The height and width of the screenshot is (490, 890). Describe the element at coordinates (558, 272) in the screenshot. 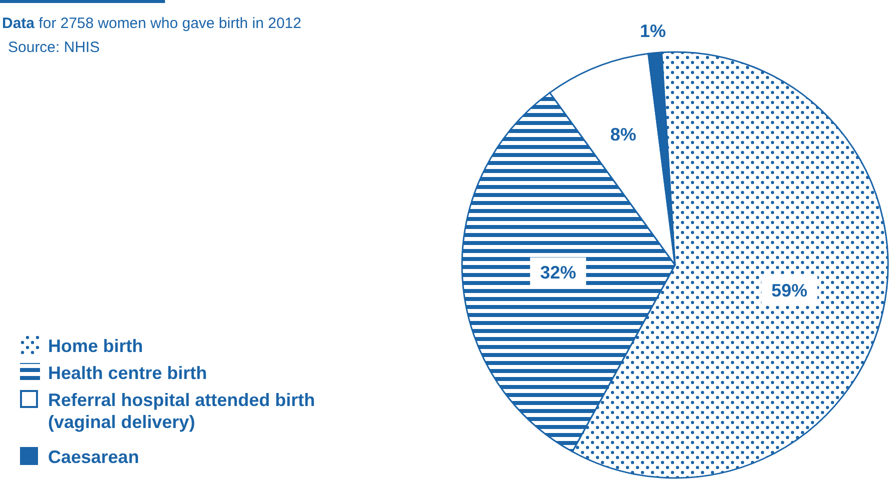

I see `data-label: 32%` at that location.